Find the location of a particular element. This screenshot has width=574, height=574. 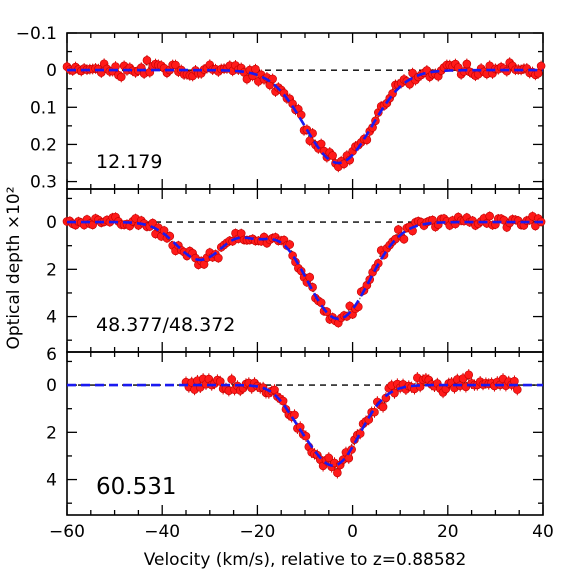

panel-label: 60.531 is located at coordinates (136, 487).